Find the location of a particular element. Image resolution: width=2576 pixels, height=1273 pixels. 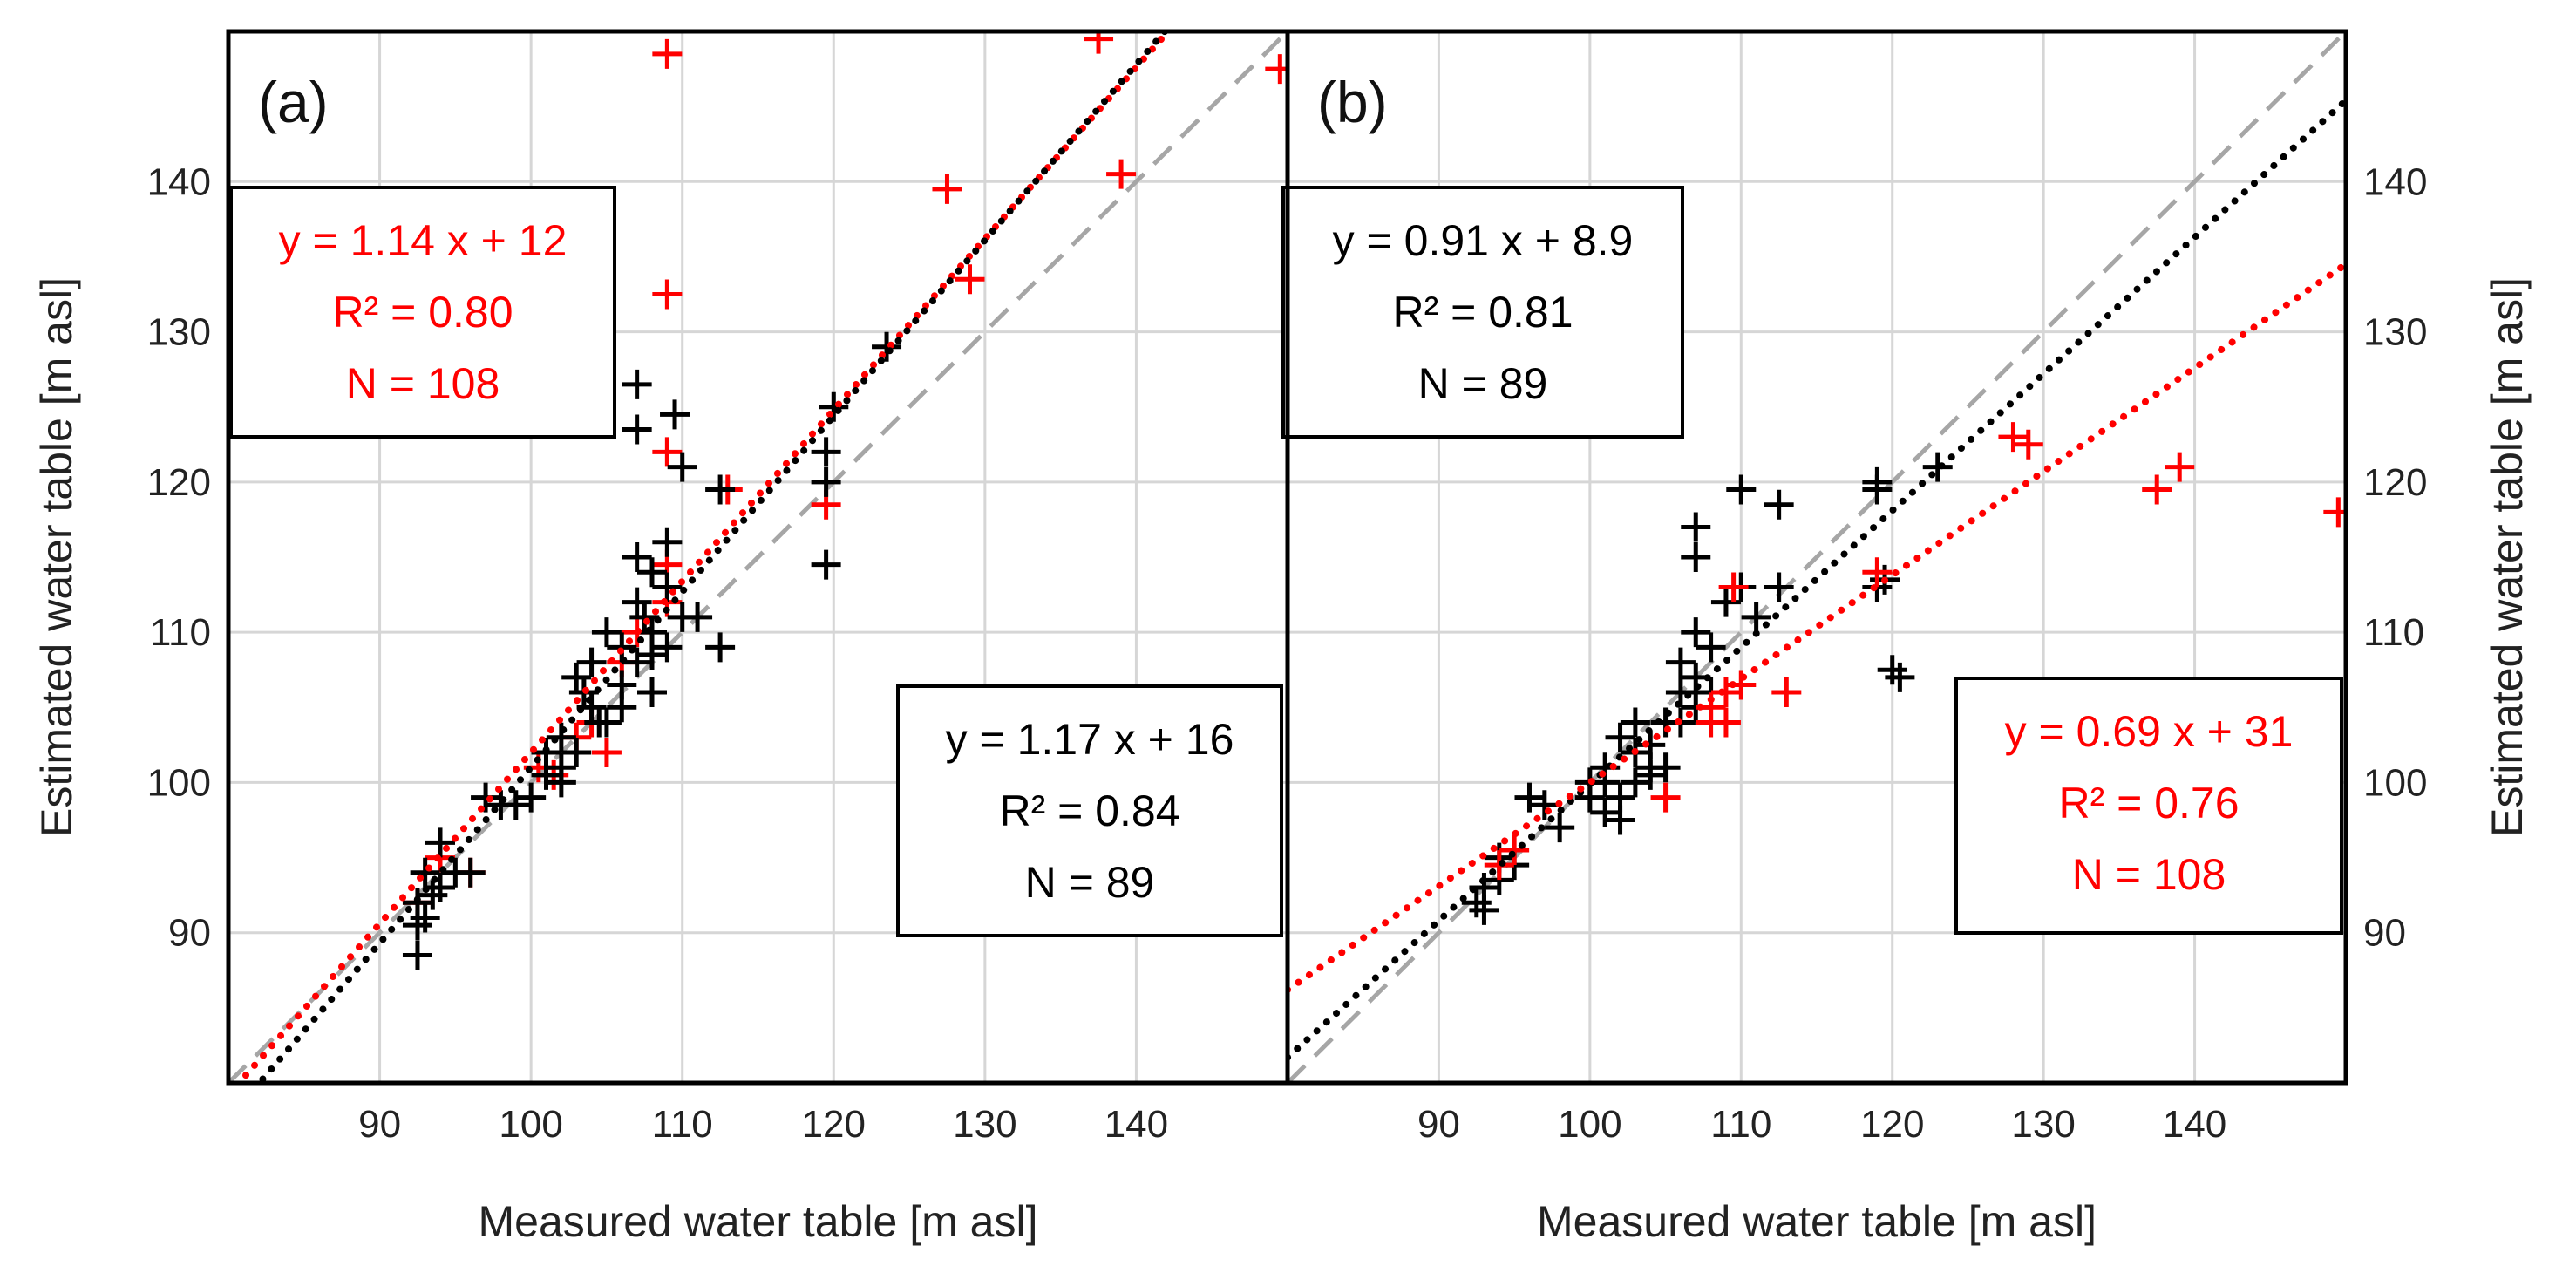

series-black-series is located at coordinates (652, 650).